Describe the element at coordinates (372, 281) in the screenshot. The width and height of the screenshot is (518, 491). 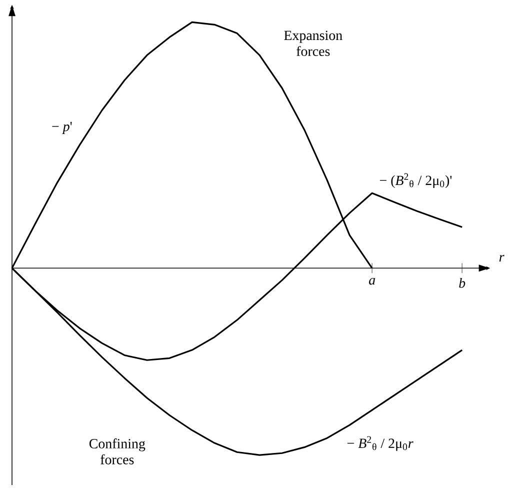
I see `x-tick-label: a` at that location.